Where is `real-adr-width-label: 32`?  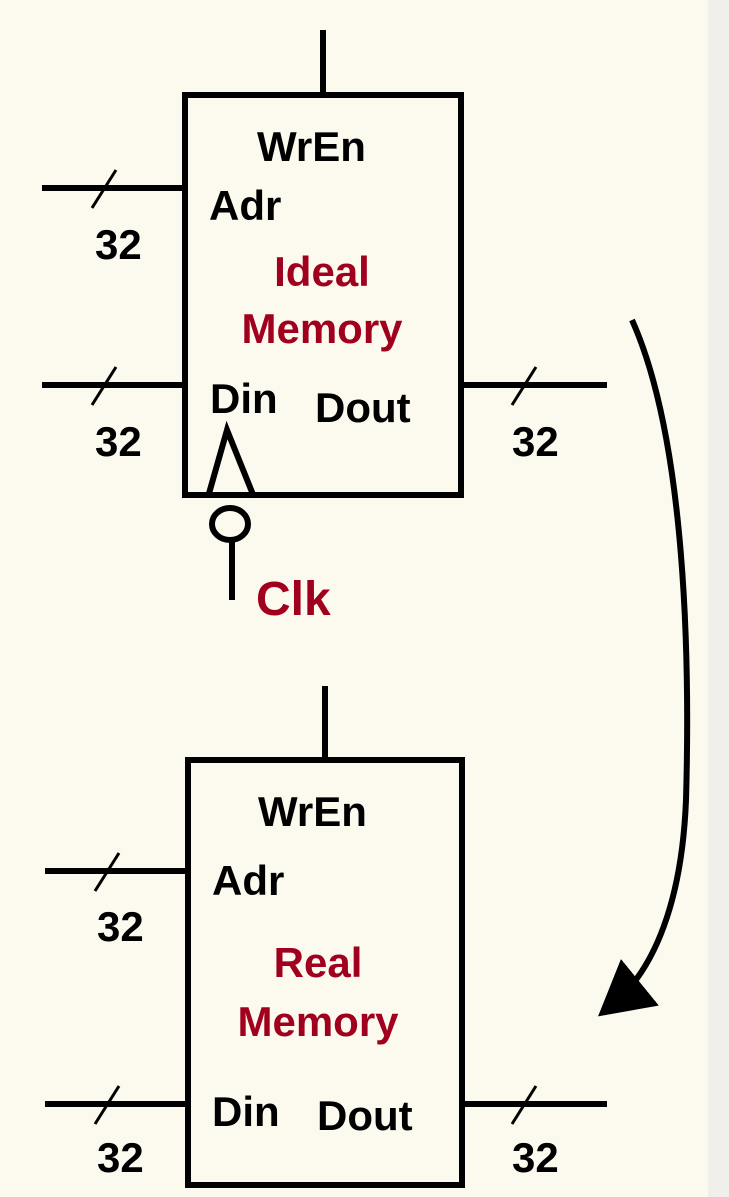 real-adr-width-label: 32 is located at coordinates (120, 926).